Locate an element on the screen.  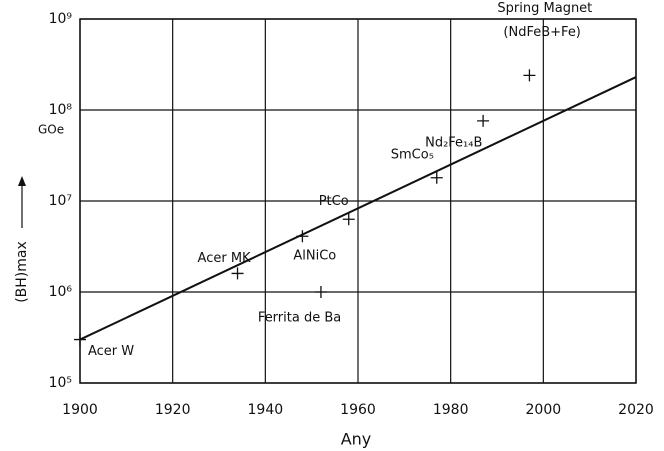
x-axis-label: Any is located at coordinates (356, 439).